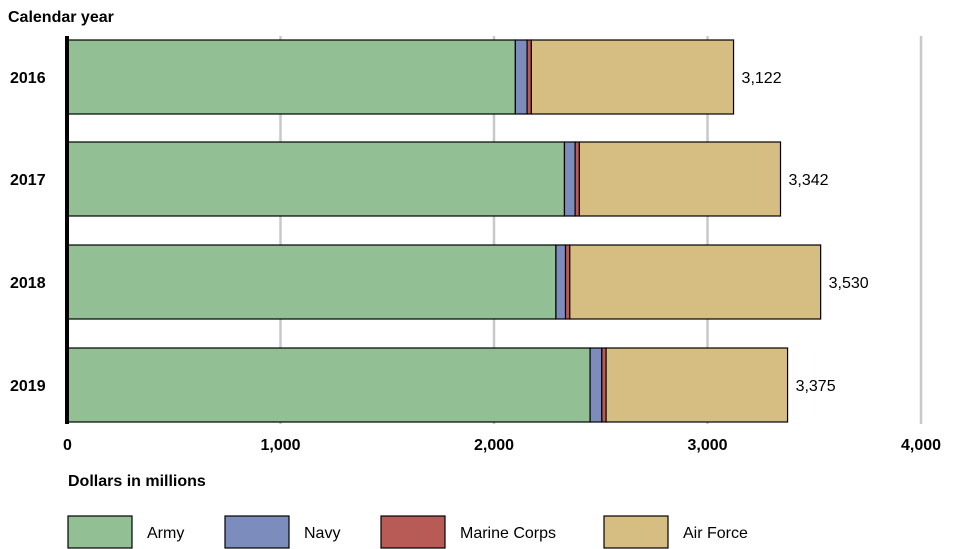 The height and width of the screenshot is (549, 962). Describe the element at coordinates (28, 386) in the screenshot. I see `category-label: 2019` at that location.